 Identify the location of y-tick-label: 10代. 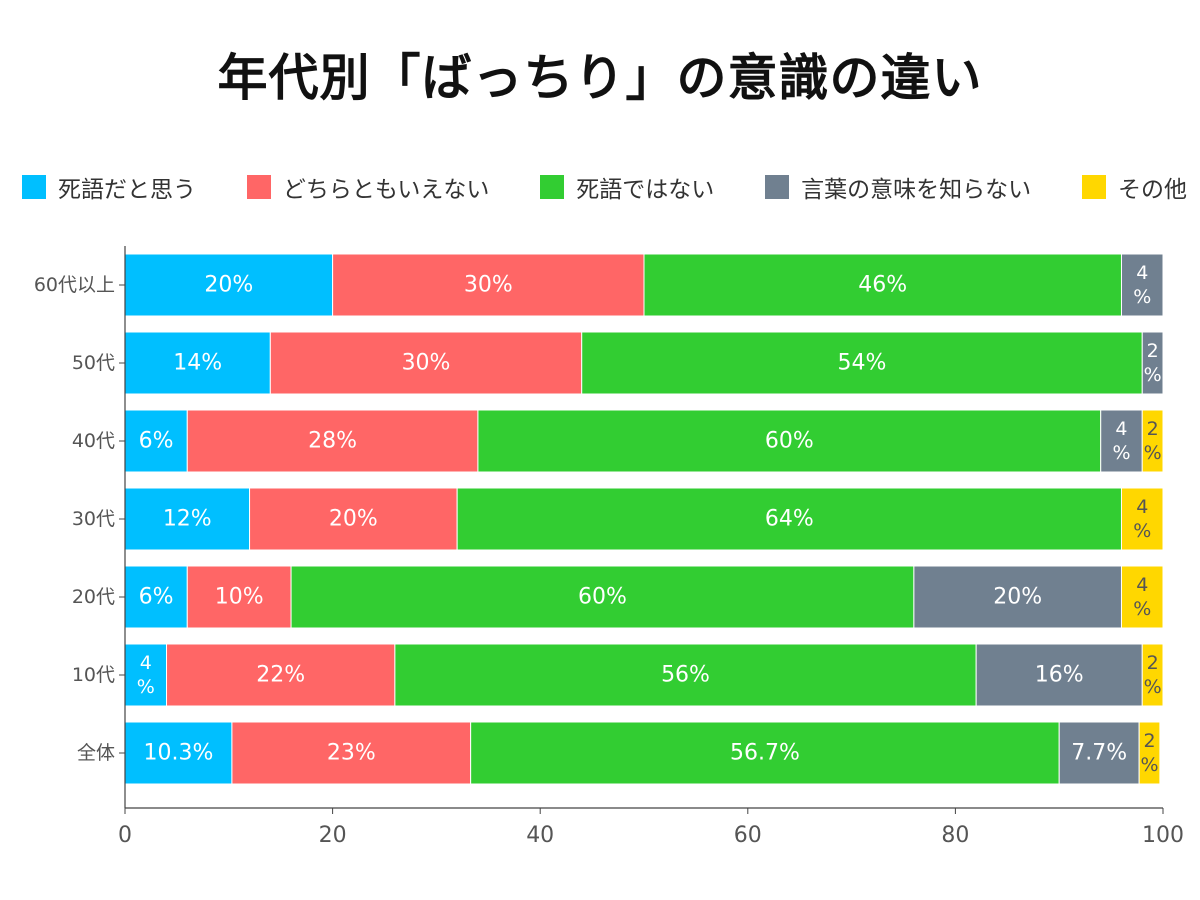
(93, 675).